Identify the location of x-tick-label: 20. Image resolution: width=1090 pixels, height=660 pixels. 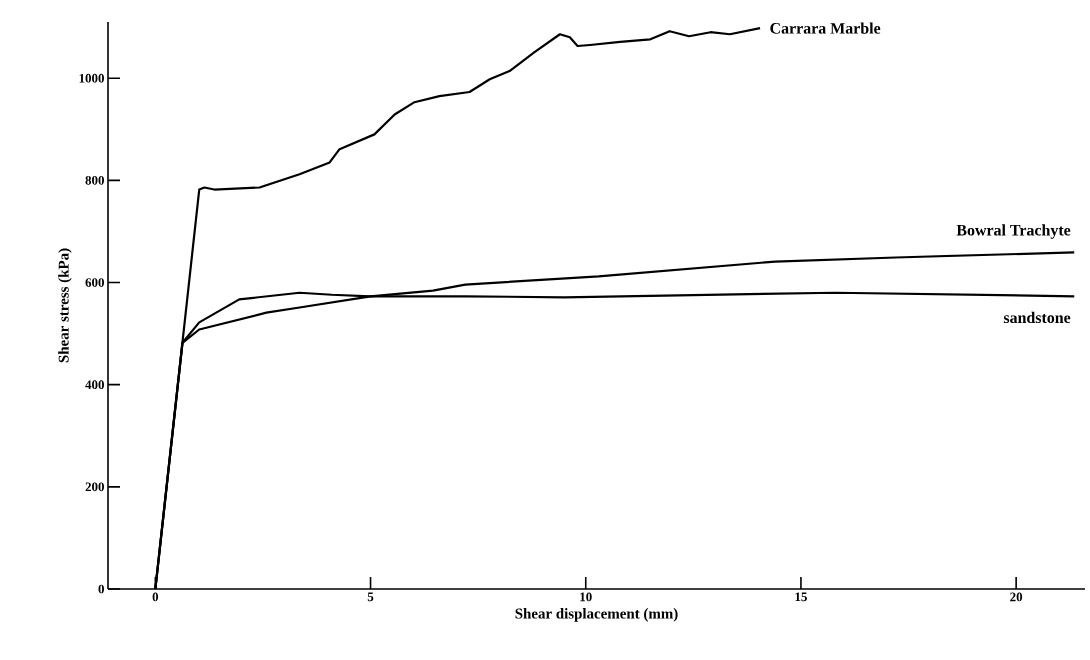
(1016, 597).